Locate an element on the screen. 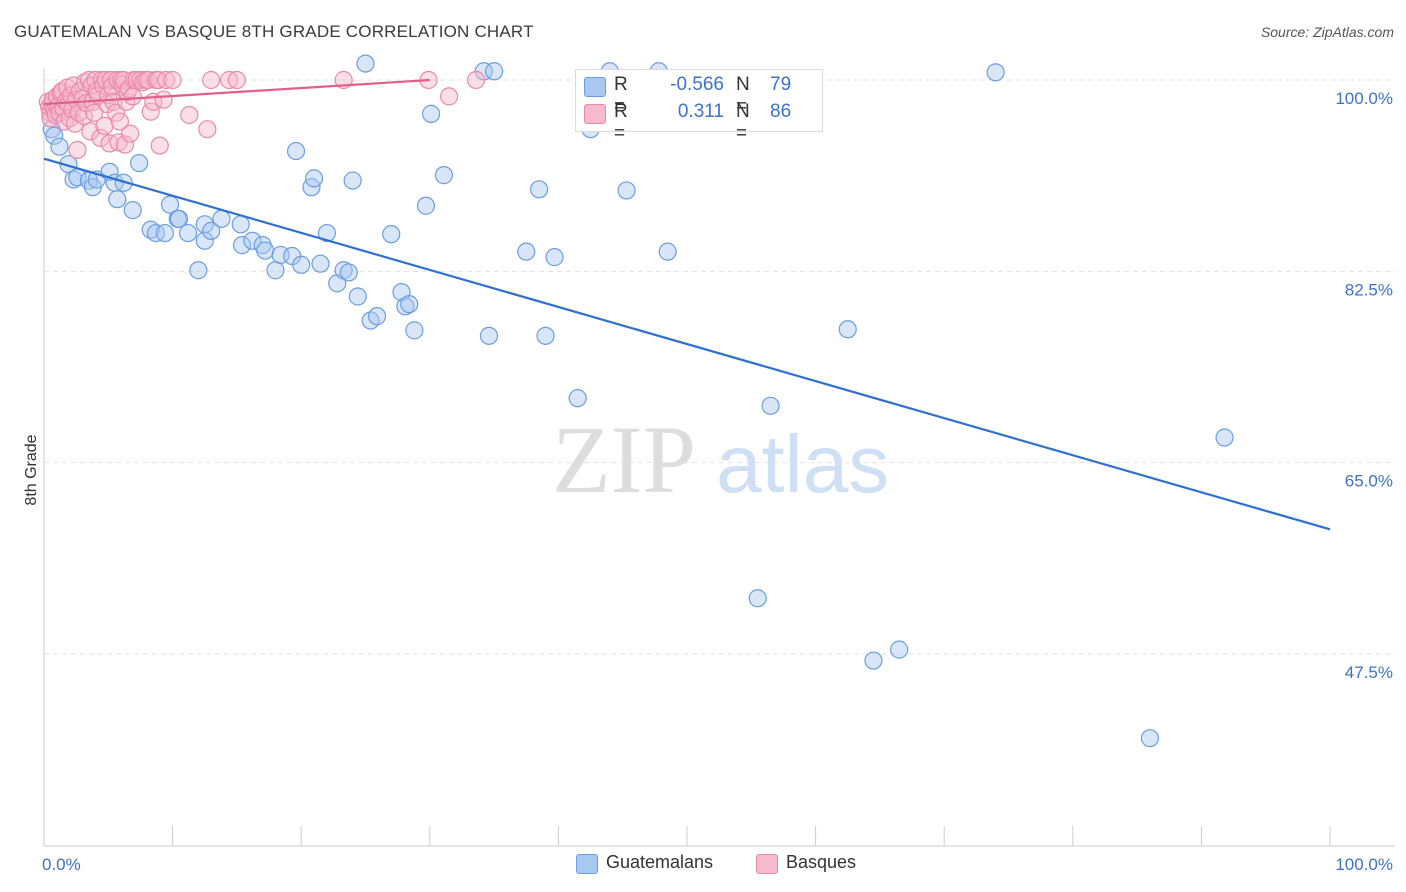 This screenshot has height=892, width=1406. y-tick-label-2: 65.0% is located at coordinates (1369, 481).